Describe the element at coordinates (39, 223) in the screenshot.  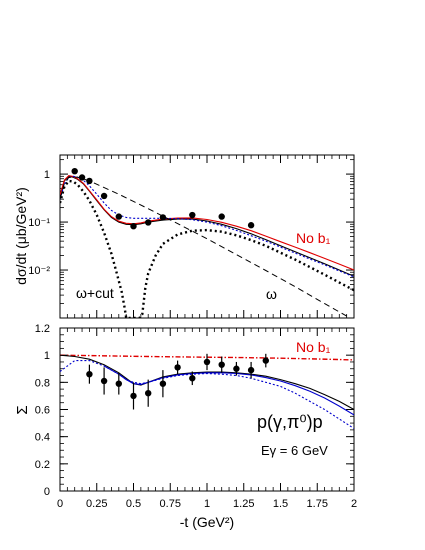
I see `y-tick-label: 10⁻¹` at that location.